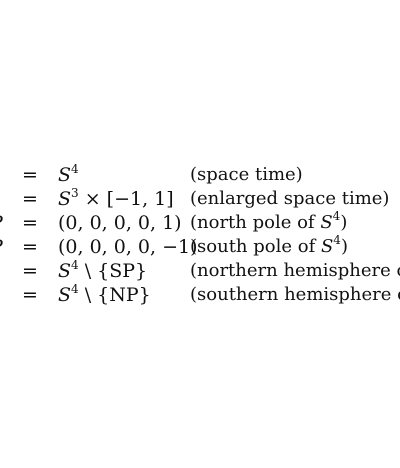  I want to click on annotation: (north pole of S4), so click(269, 222).